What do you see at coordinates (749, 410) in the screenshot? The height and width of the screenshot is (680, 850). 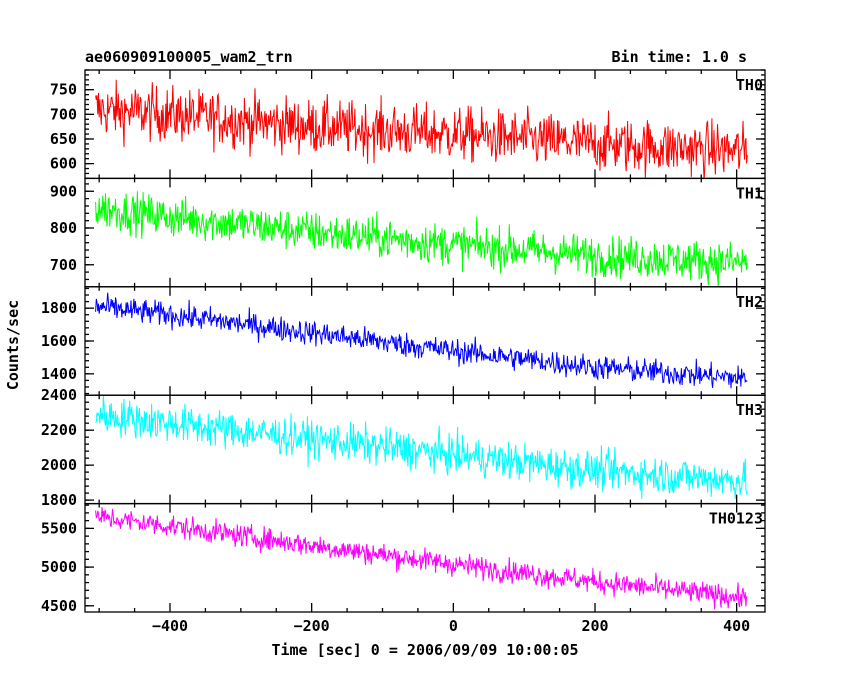 I see `series-label-th3: TH3` at bounding box center [749, 410].